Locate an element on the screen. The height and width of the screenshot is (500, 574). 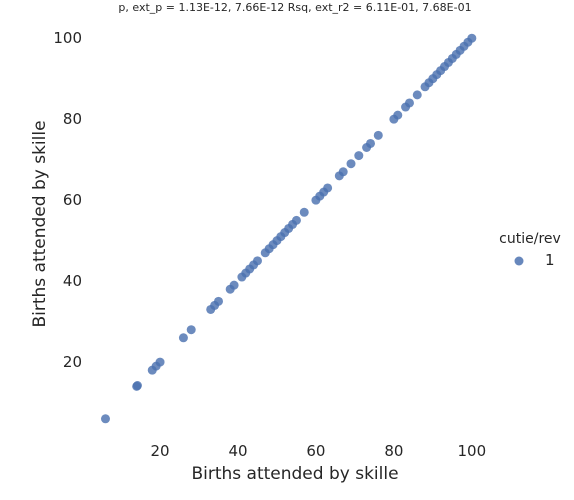
y-axis-ticks: 20 40 60 80 100 is located at coordinates (67, 200).